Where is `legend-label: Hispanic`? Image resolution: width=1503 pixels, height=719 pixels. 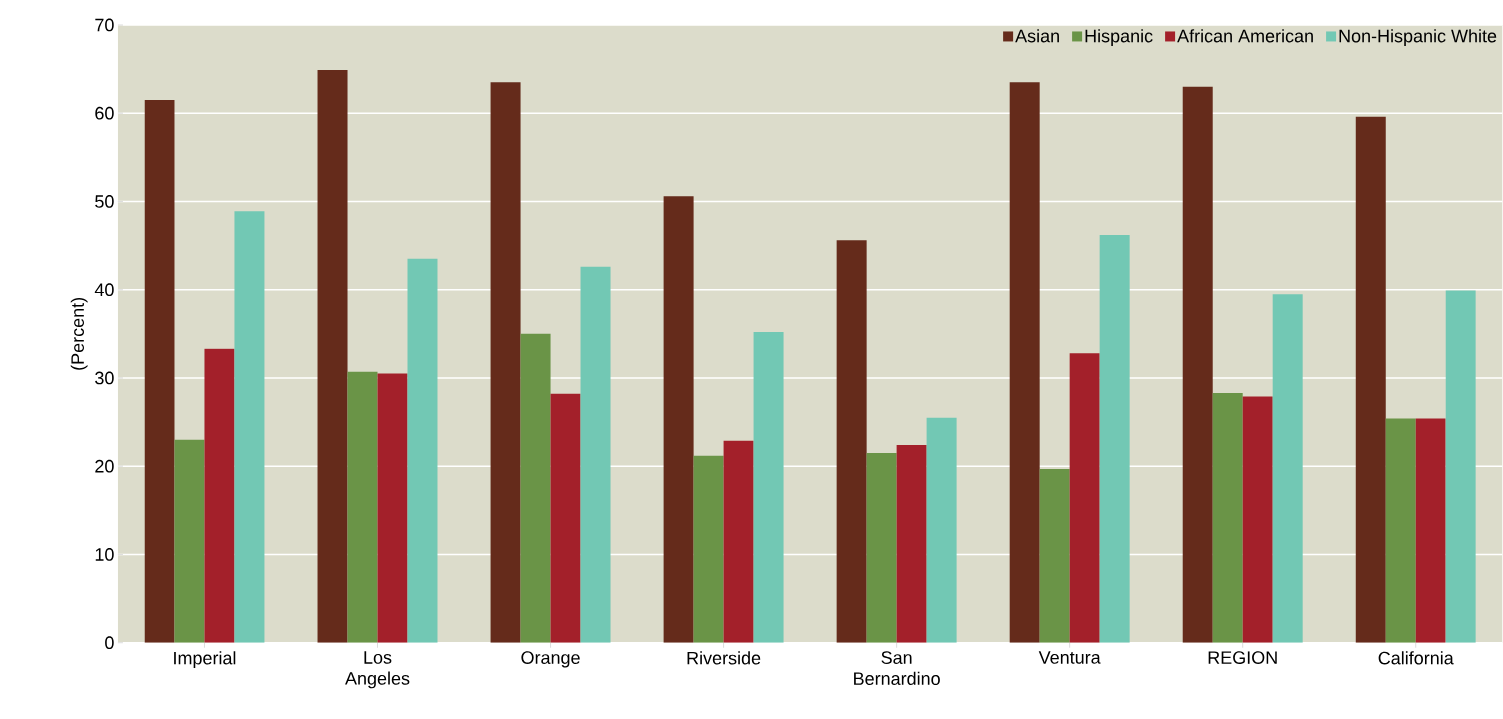
legend-label: Hispanic is located at coordinates (1119, 38).